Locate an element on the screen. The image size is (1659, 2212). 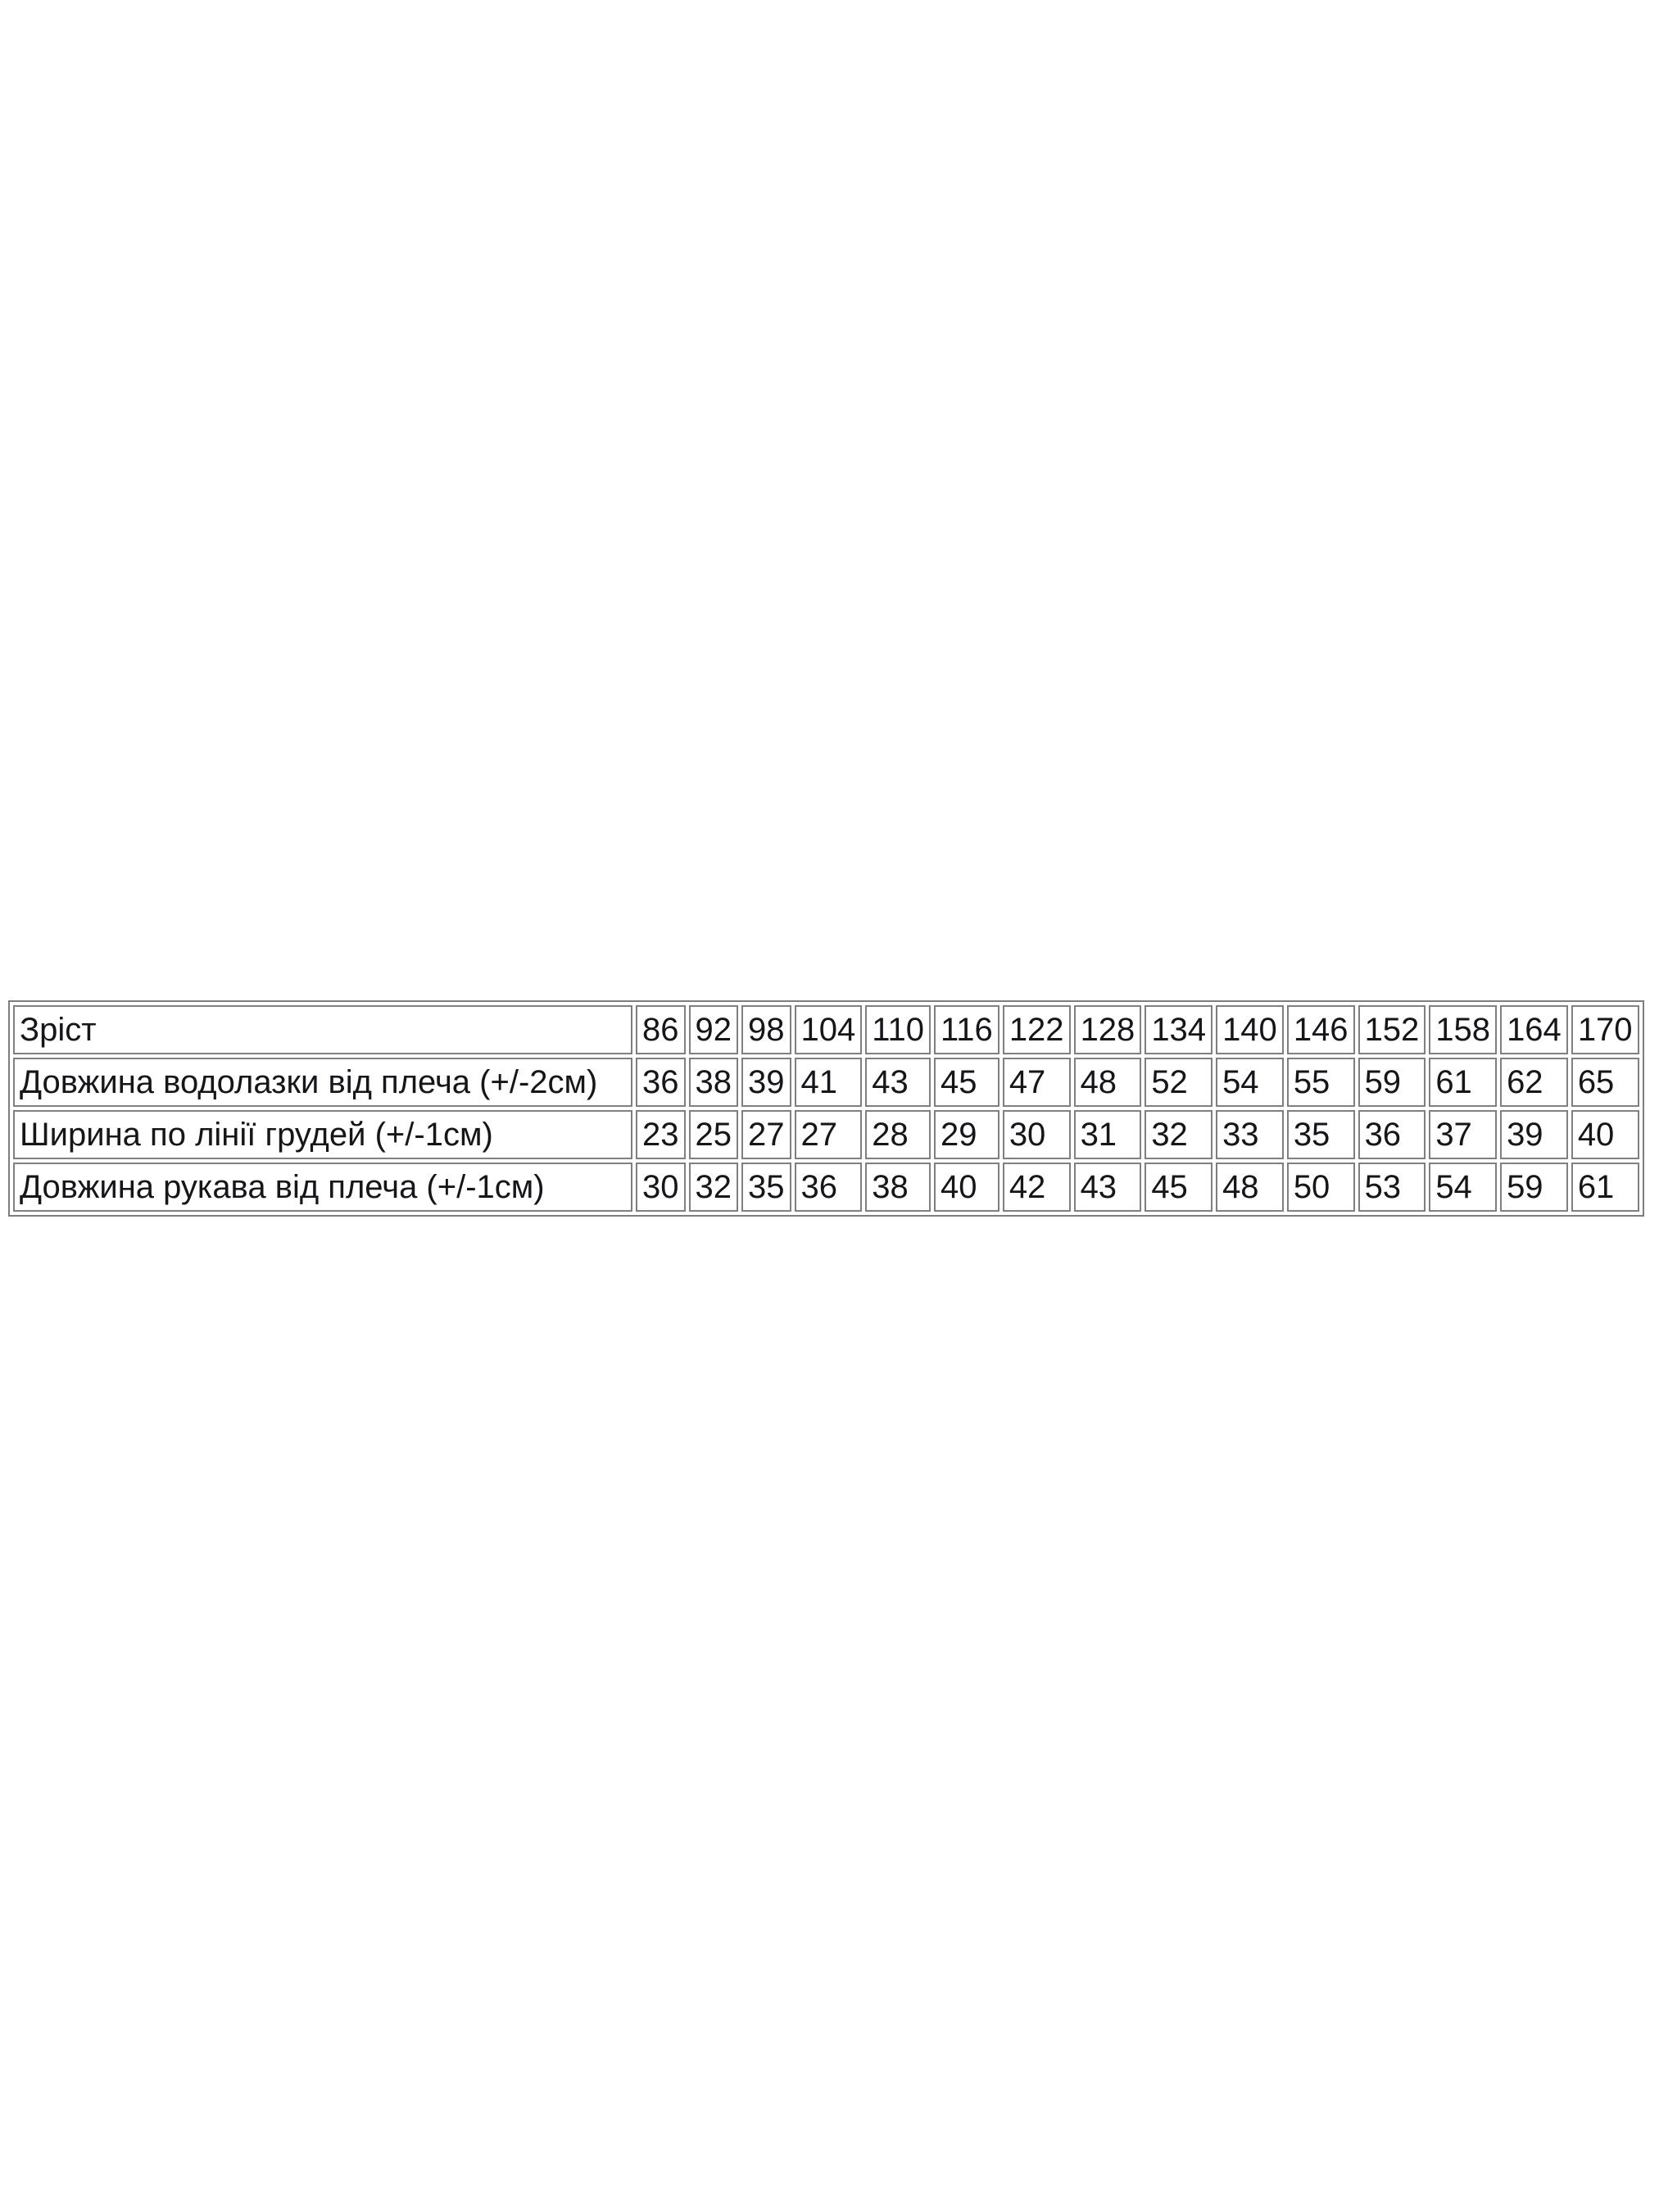
value-cell: 52 is located at coordinates (1179, 1082).